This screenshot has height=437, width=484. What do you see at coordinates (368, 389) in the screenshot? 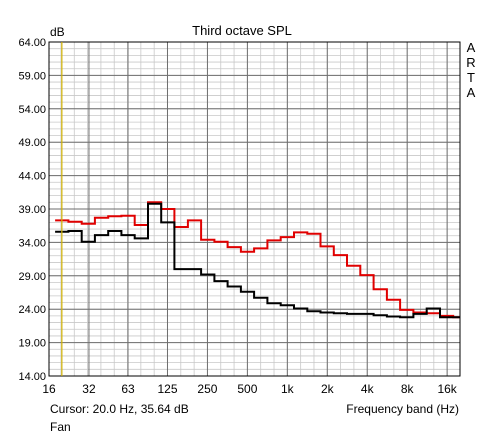
I see `x-tick-label: 4k` at bounding box center [368, 389].